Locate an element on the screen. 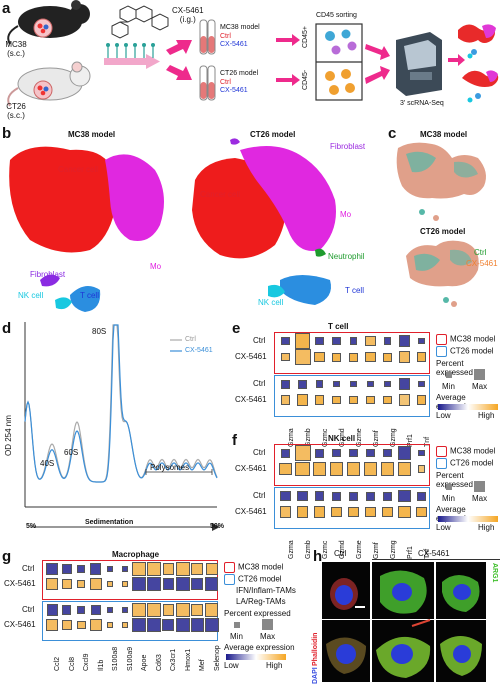 This screenshot has width=502, height=685. panel_g-gene-label: Cxcl9 is located at coordinates (87, 662).